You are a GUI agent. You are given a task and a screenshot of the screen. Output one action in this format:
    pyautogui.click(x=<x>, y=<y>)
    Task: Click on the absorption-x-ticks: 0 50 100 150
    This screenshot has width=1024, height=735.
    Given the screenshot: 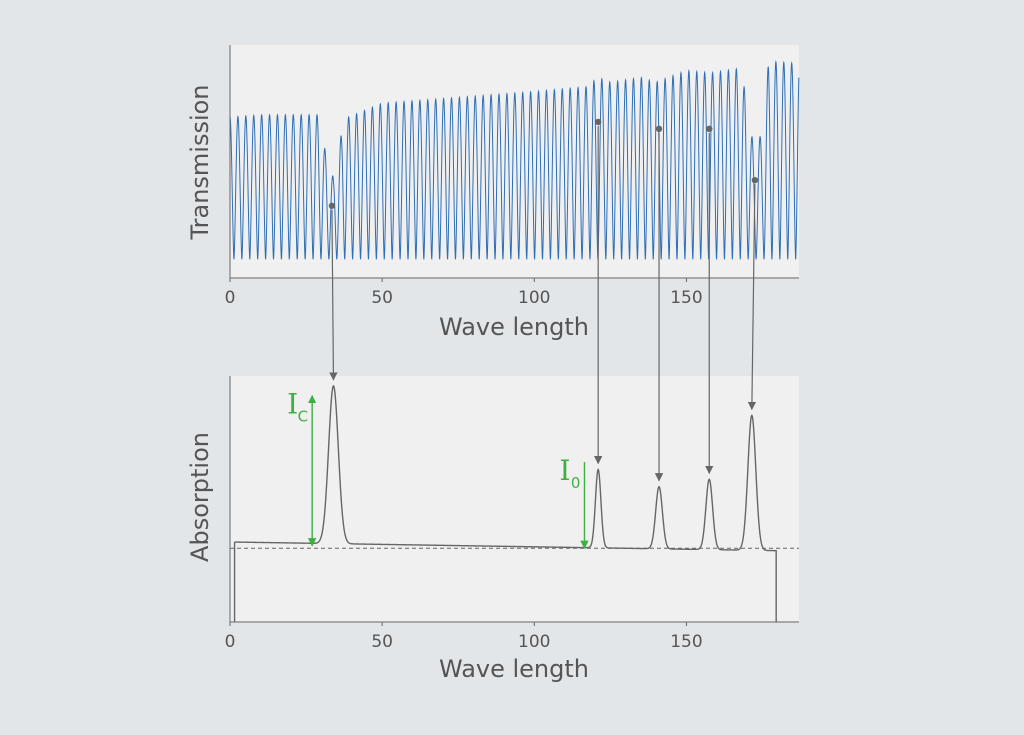 What is the action you would take?
    pyautogui.click(x=464, y=637)
    